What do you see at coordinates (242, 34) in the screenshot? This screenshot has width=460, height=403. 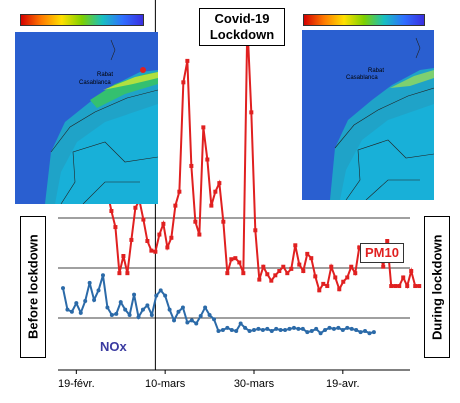 I see `covid-label-line2: Lockdown` at bounding box center [242, 34].